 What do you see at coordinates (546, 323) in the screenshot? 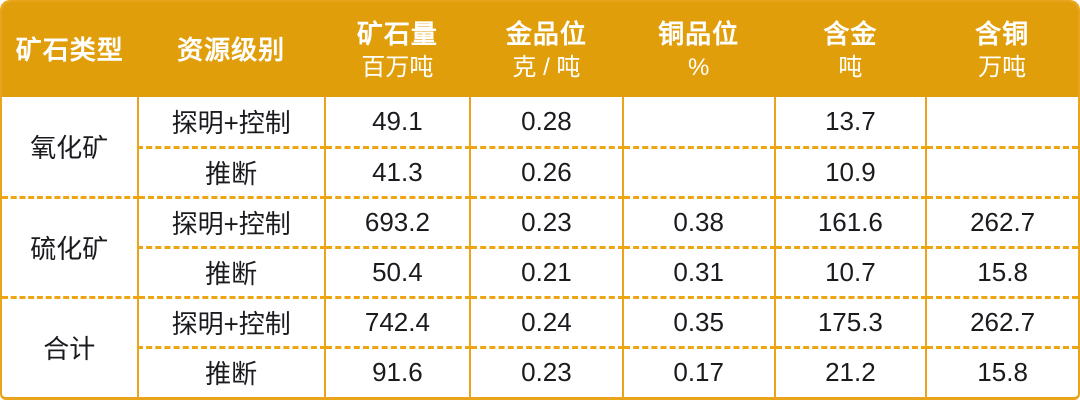
I see `cell-gold-grade: 0.24` at bounding box center [546, 323].